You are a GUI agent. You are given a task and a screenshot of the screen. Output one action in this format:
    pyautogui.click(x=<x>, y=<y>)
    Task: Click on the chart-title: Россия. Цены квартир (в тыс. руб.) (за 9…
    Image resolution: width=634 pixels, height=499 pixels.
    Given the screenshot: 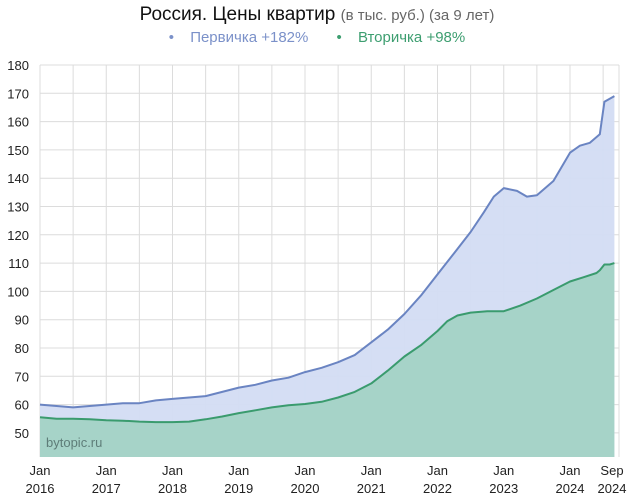 What is the action you would take?
    pyautogui.click(x=317, y=15)
    